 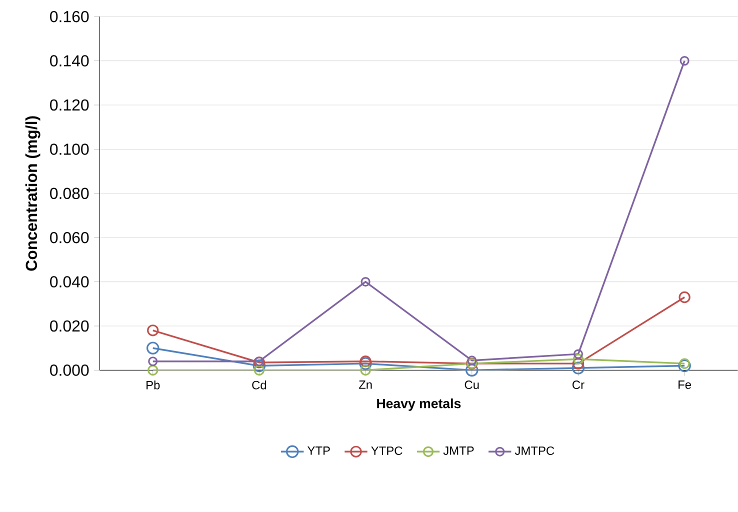 What do you see at coordinates (69, 282) in the screenshot?
I see `y-tick-label: 0.040` at bounding box center [69, 282].